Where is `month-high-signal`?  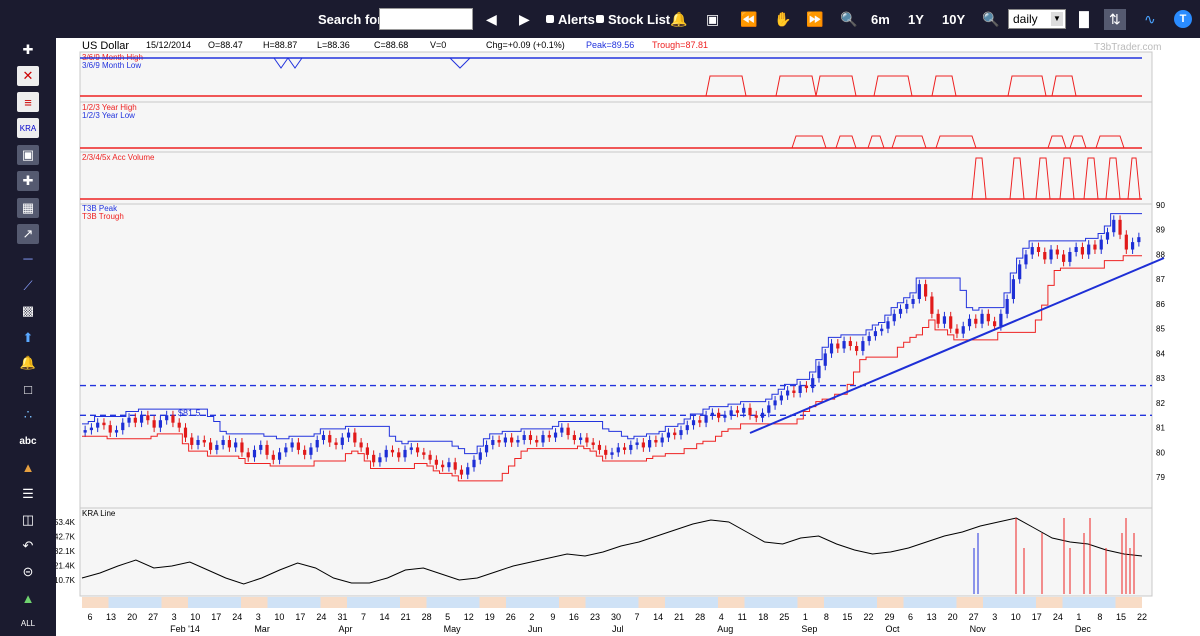 month-high-signal is located at coordinates (836, 86).